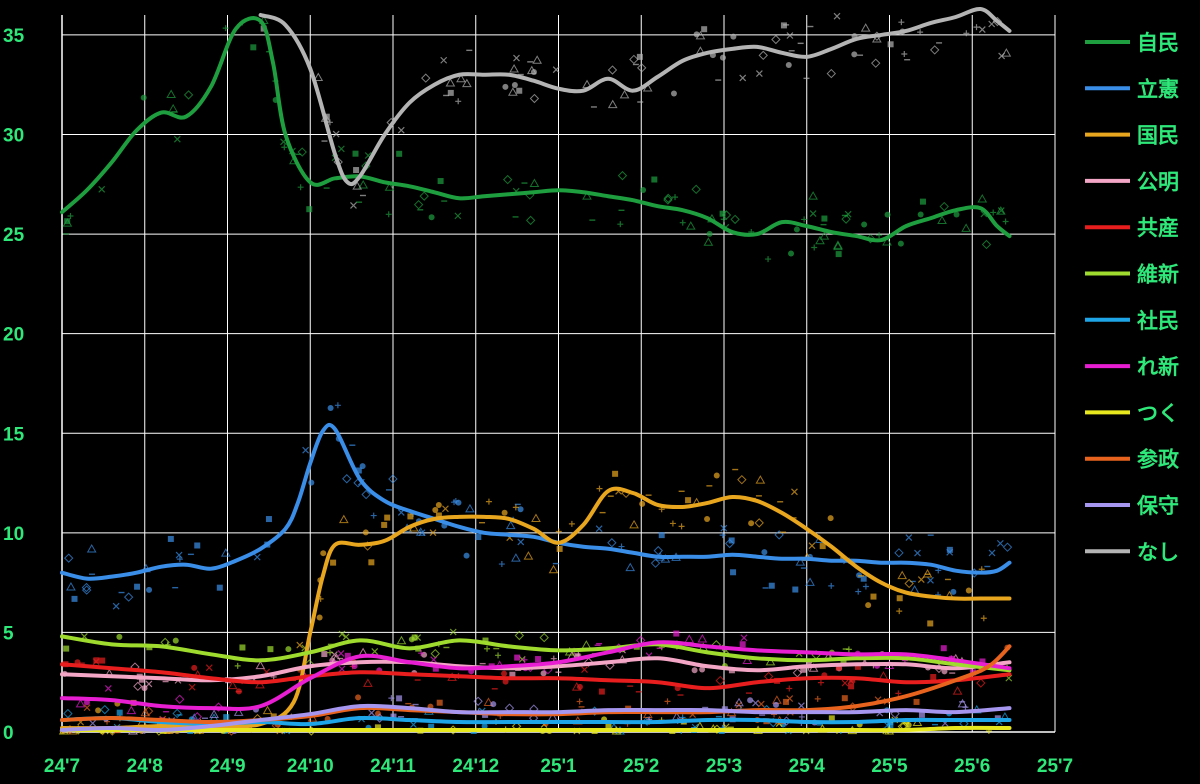  Describe the element at coordinates (1158, 275) in the screenshot. I see `legend-label: 維新` at that location.